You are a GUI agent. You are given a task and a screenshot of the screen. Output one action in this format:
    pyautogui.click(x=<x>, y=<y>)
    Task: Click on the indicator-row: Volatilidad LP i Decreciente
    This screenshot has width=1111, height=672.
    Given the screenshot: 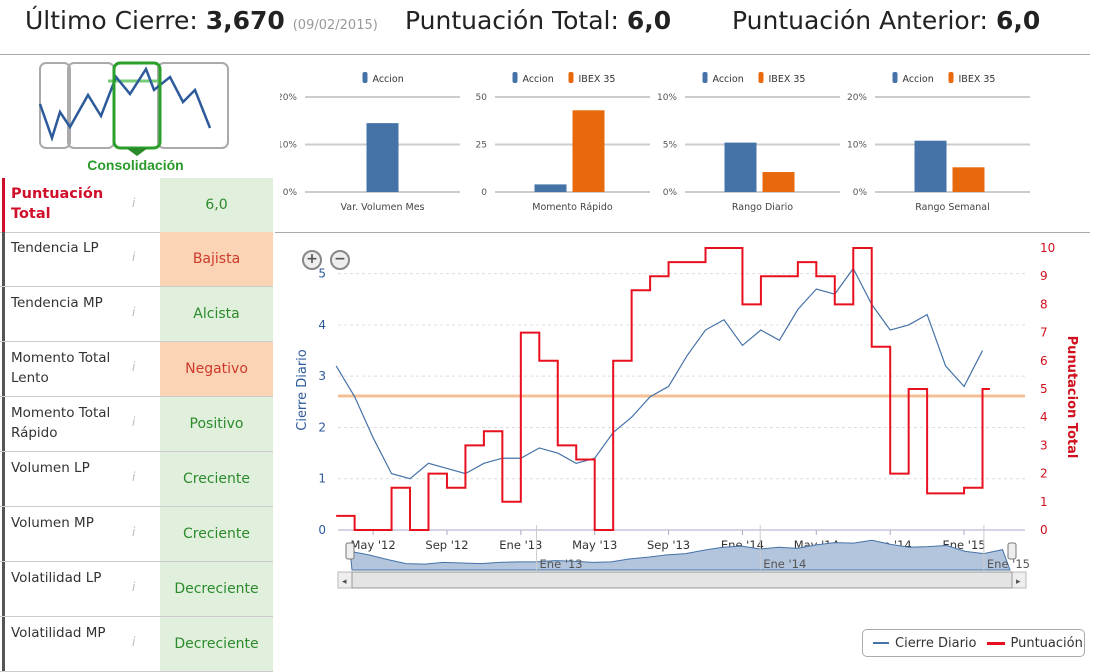 What is the action you would take?
    pyautogui.click(x=136, y=589)
    